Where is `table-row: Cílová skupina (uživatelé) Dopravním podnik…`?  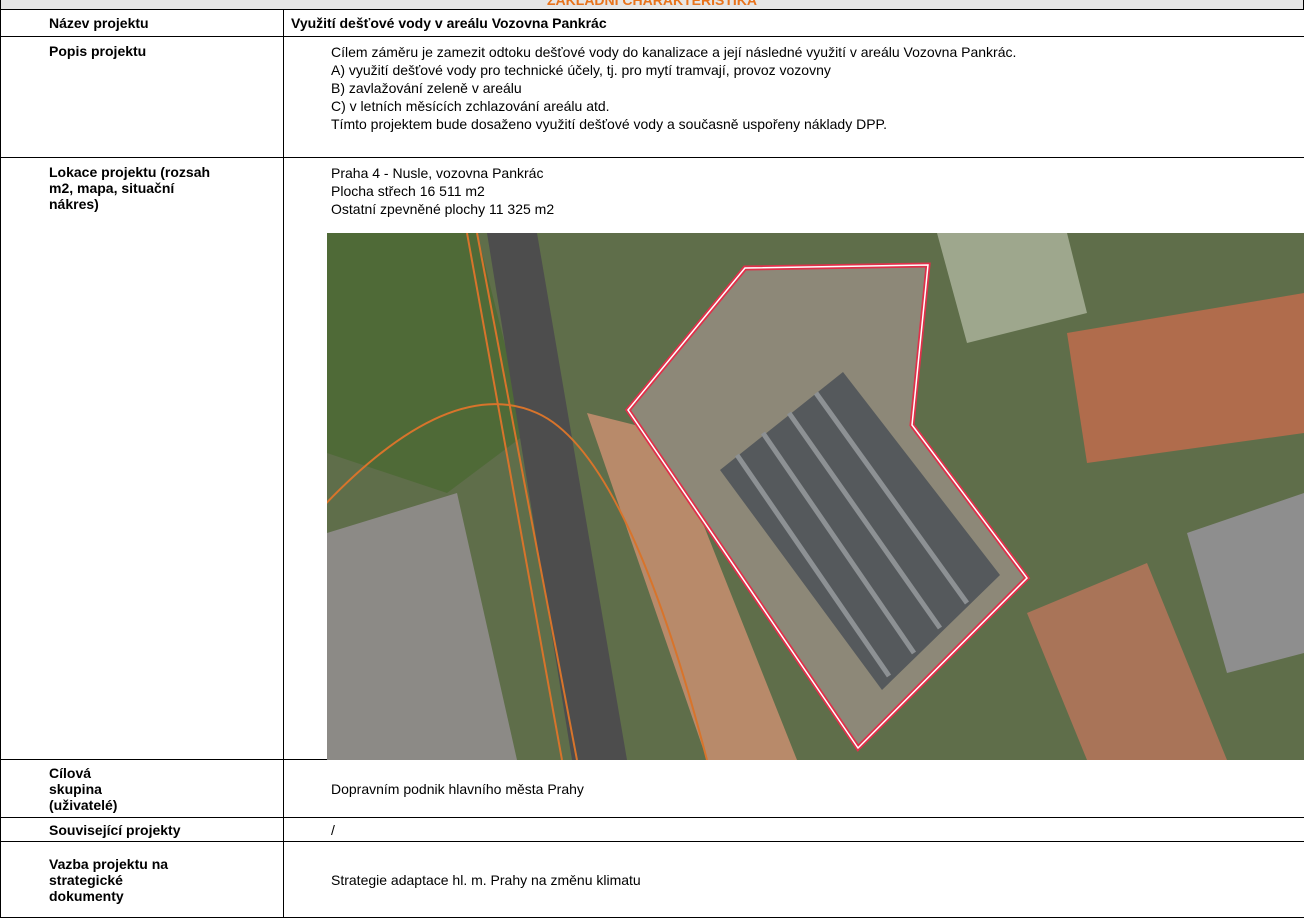 table-row: Cílová skupina (uživatelé) Dopravním podnik… is located at coordinates (652, 789).